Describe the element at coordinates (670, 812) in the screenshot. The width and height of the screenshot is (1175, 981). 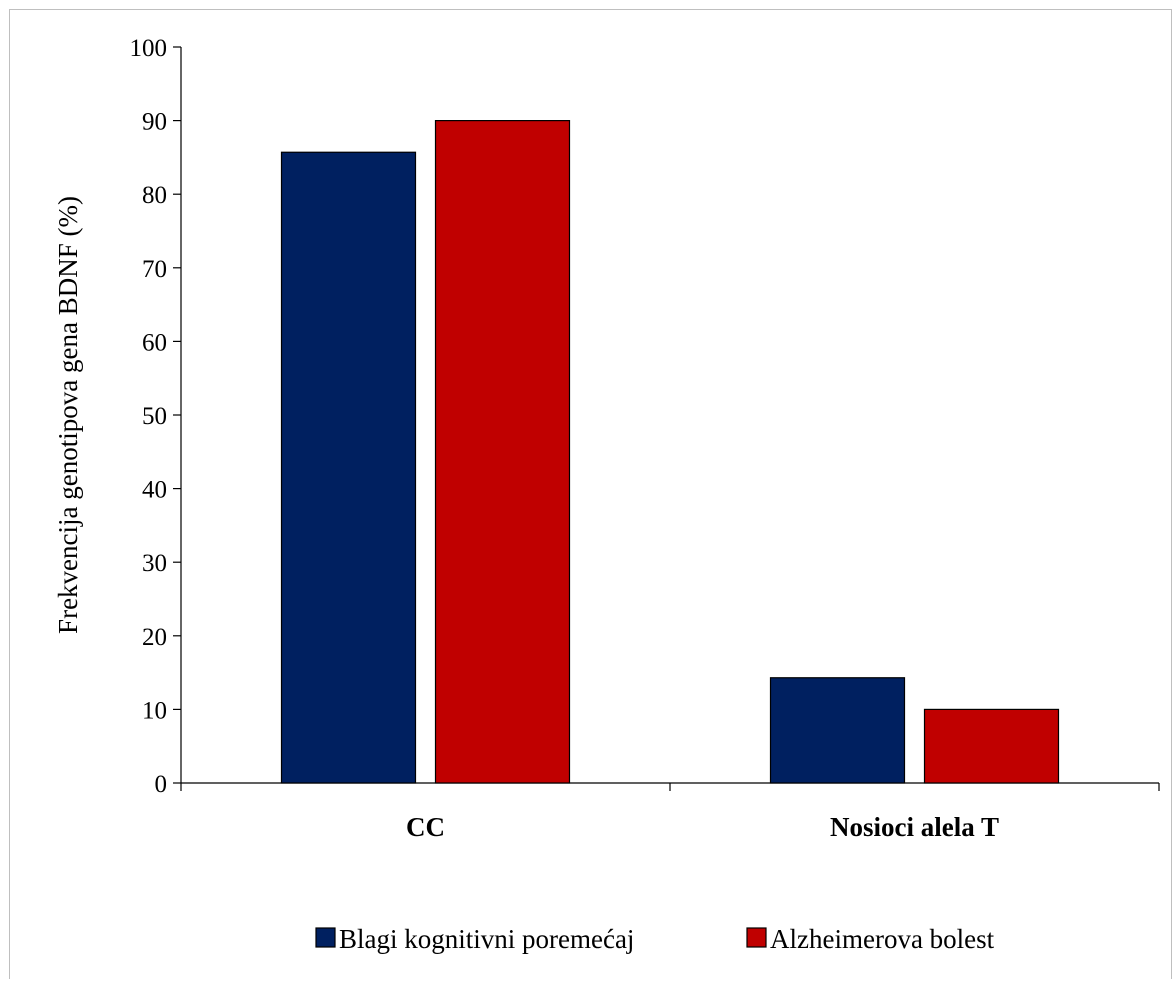
I see `x-axis: CC Nosioci alela T` at that location.